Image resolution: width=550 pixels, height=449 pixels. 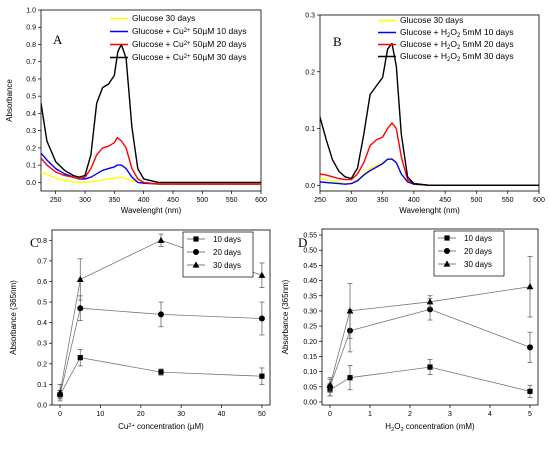 What do you see at coordinates (261, 200) in the screenshot?
I see `x-tick-label: 600` at bounding box center [261, 200].